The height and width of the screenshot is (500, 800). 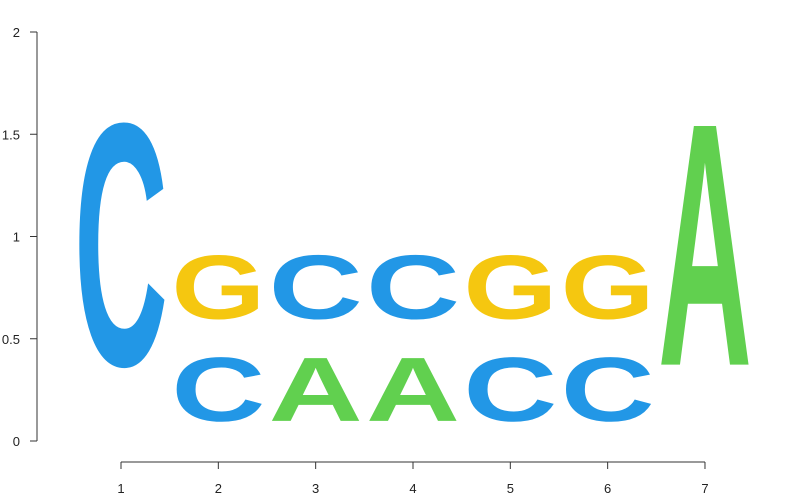 I want to click on y-tick-label: 2, so click(x=16, y=32).